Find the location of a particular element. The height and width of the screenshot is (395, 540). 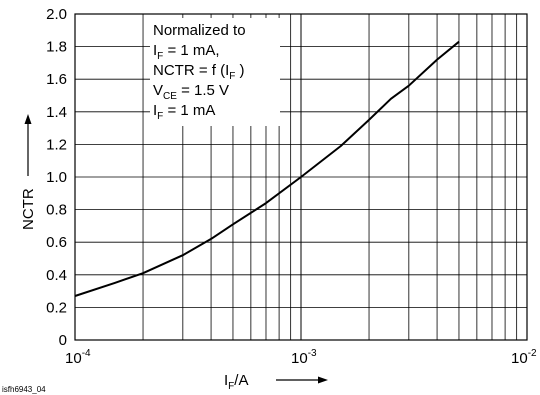

y-tick-label: 1.6 is located at coordinates (56, 79).